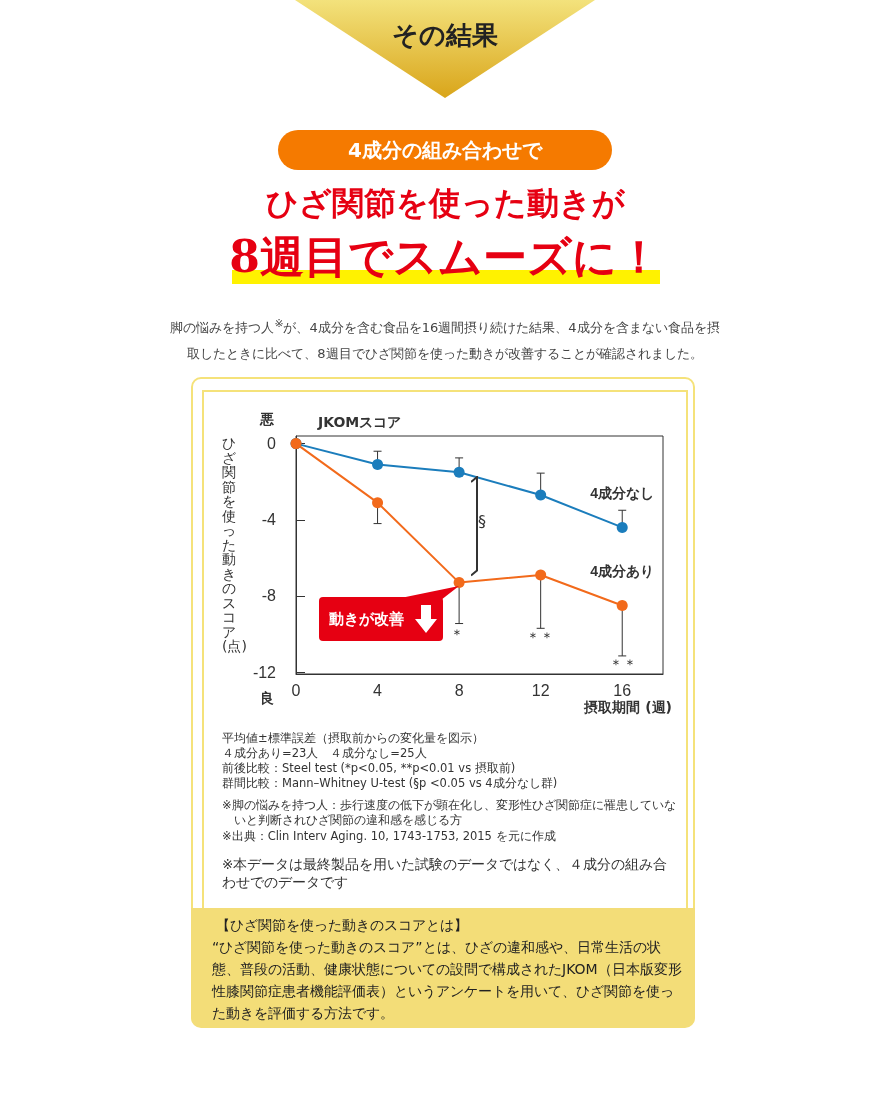 The width and height of the screenshot is (890, 1106). What do you see at coordinates (342, 925) in the screenshot?
I see `text: 【ひざ関節を使った動きのスコアとは】` at bounding box center [342, 925].